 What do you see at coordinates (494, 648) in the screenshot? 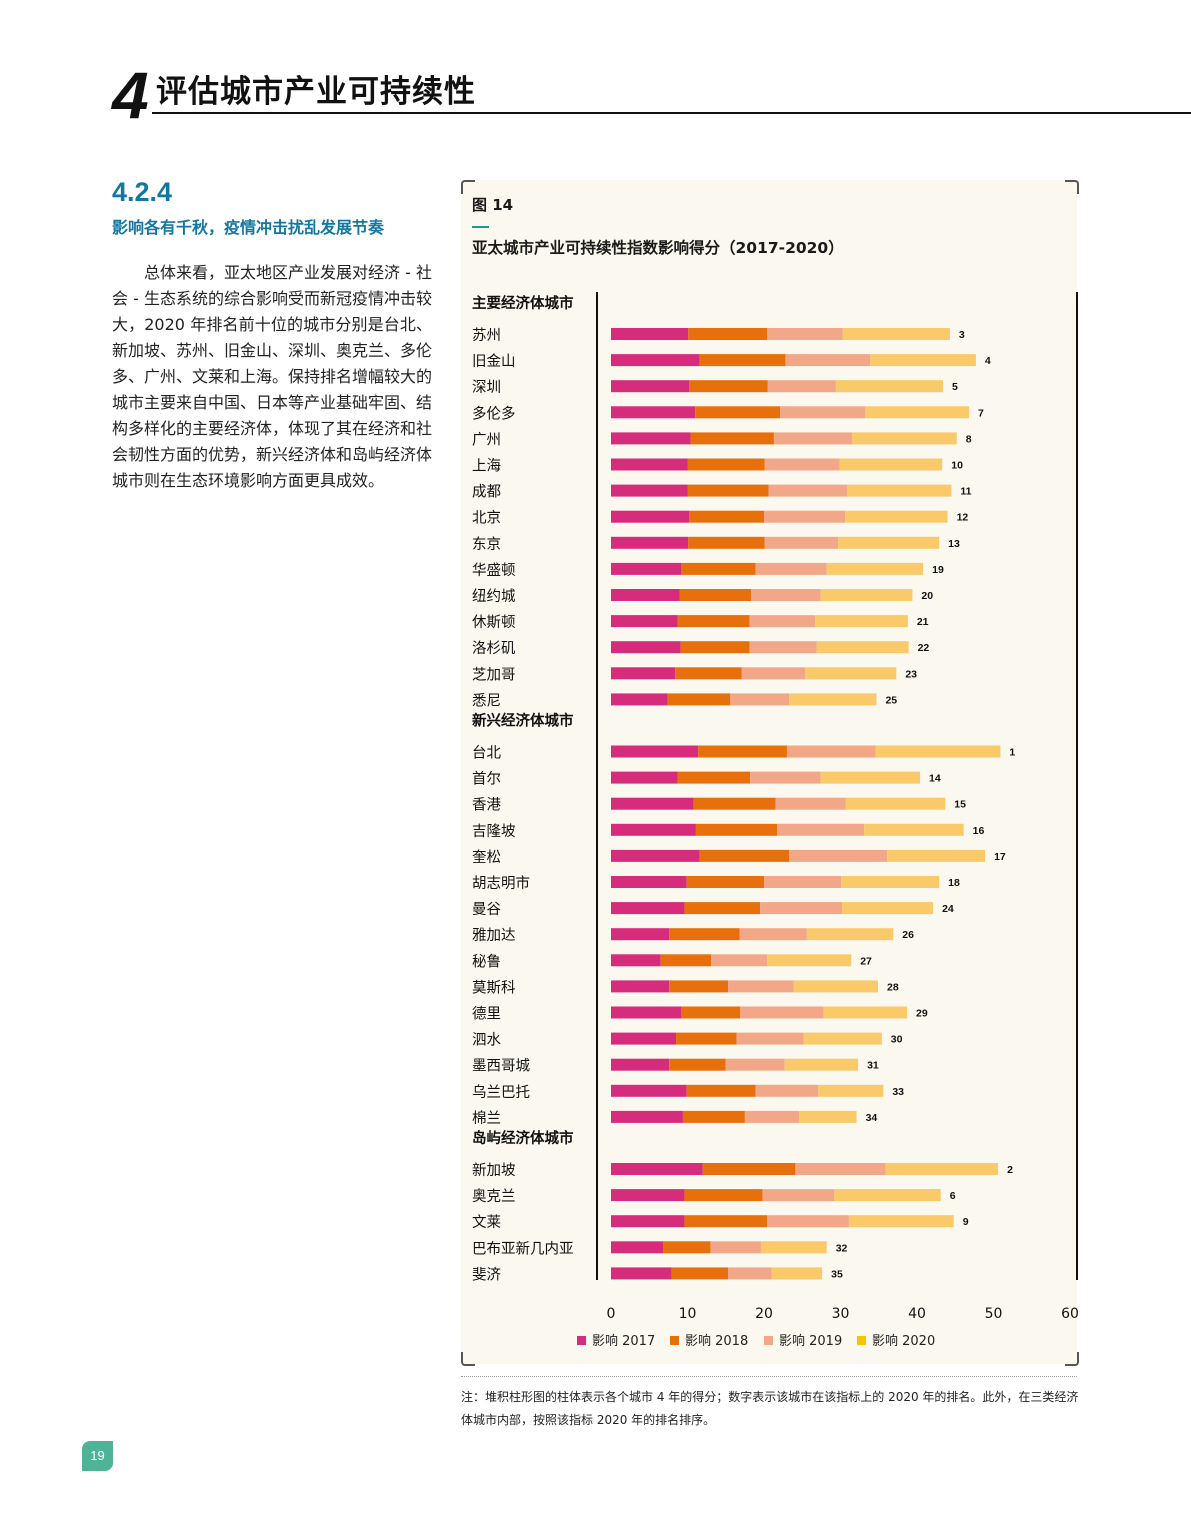
I see `city-label: 洛杉矶` at bounding box center [494, 648].